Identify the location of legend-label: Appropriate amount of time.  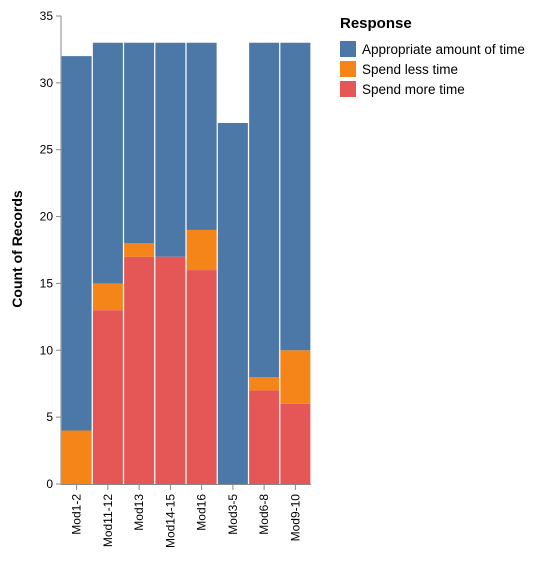
(443, 49).